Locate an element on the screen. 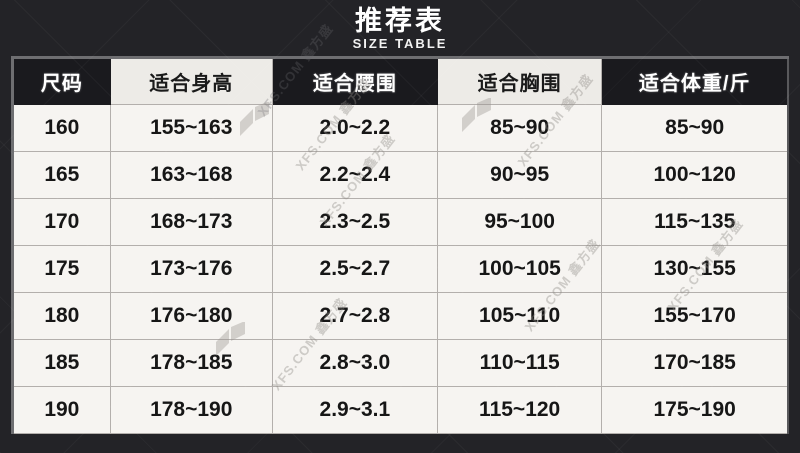  value-cell: 2.5~2.7 is located at coordinates (354, 269).